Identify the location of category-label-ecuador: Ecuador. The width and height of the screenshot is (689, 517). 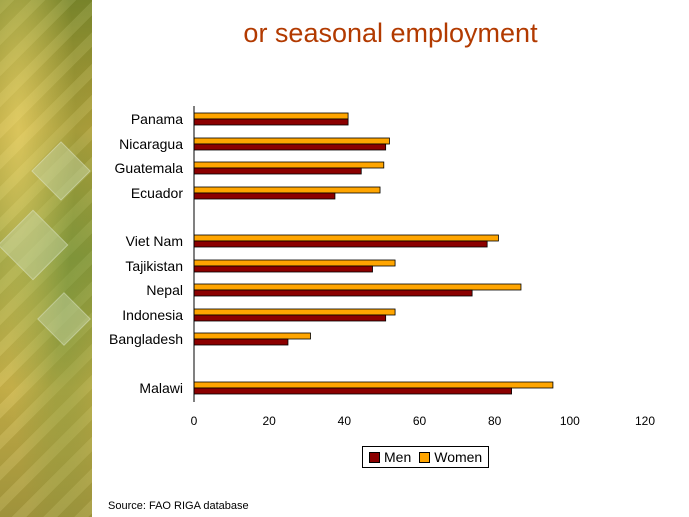
(157, 193).